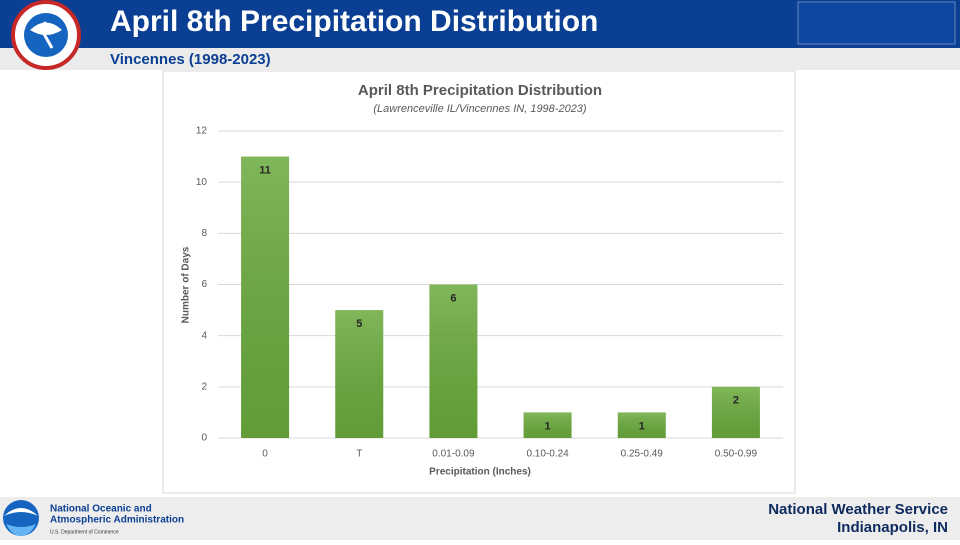 The width and height of the screenshot is (960, 545). I want to click on office-line1: National Weather Service, so click(858, 509).